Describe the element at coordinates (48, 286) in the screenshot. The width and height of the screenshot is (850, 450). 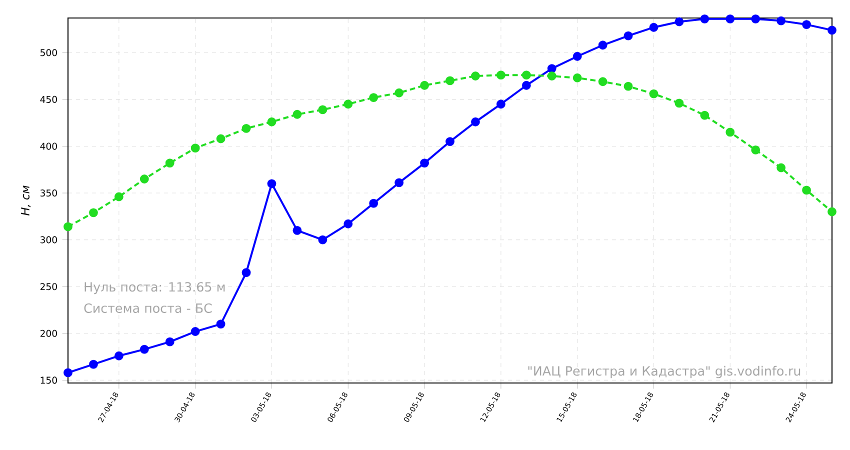
I see `y-tick-label: 250` at that location.